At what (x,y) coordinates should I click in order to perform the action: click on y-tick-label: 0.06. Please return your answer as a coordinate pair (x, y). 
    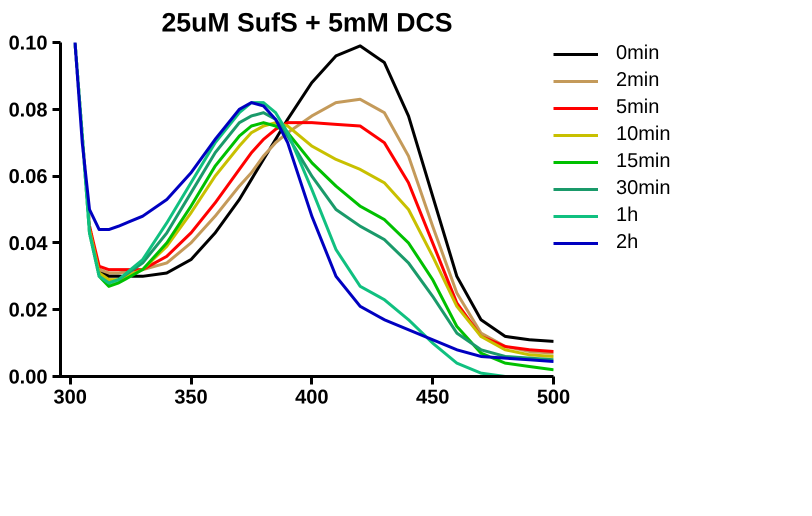
    Looking at the image, I should click on (28, 177).